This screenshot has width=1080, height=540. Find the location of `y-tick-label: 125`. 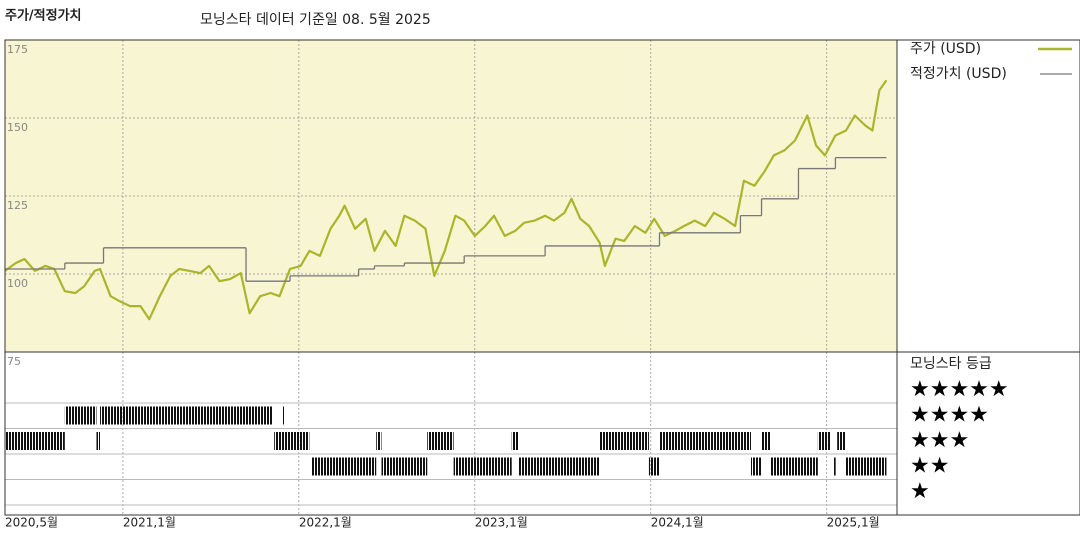

y-tick-label: 125 is located at coordinates (17, 205).